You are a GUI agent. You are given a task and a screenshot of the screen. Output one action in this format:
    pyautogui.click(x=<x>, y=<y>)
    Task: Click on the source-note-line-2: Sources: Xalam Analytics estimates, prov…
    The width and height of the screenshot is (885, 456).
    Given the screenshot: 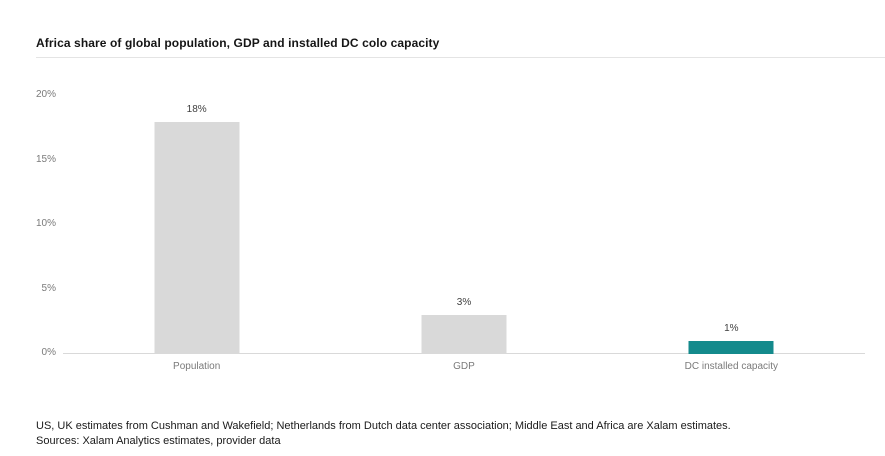 What is the action you would take?
    pyautogui.click(x=158, y=440)
    